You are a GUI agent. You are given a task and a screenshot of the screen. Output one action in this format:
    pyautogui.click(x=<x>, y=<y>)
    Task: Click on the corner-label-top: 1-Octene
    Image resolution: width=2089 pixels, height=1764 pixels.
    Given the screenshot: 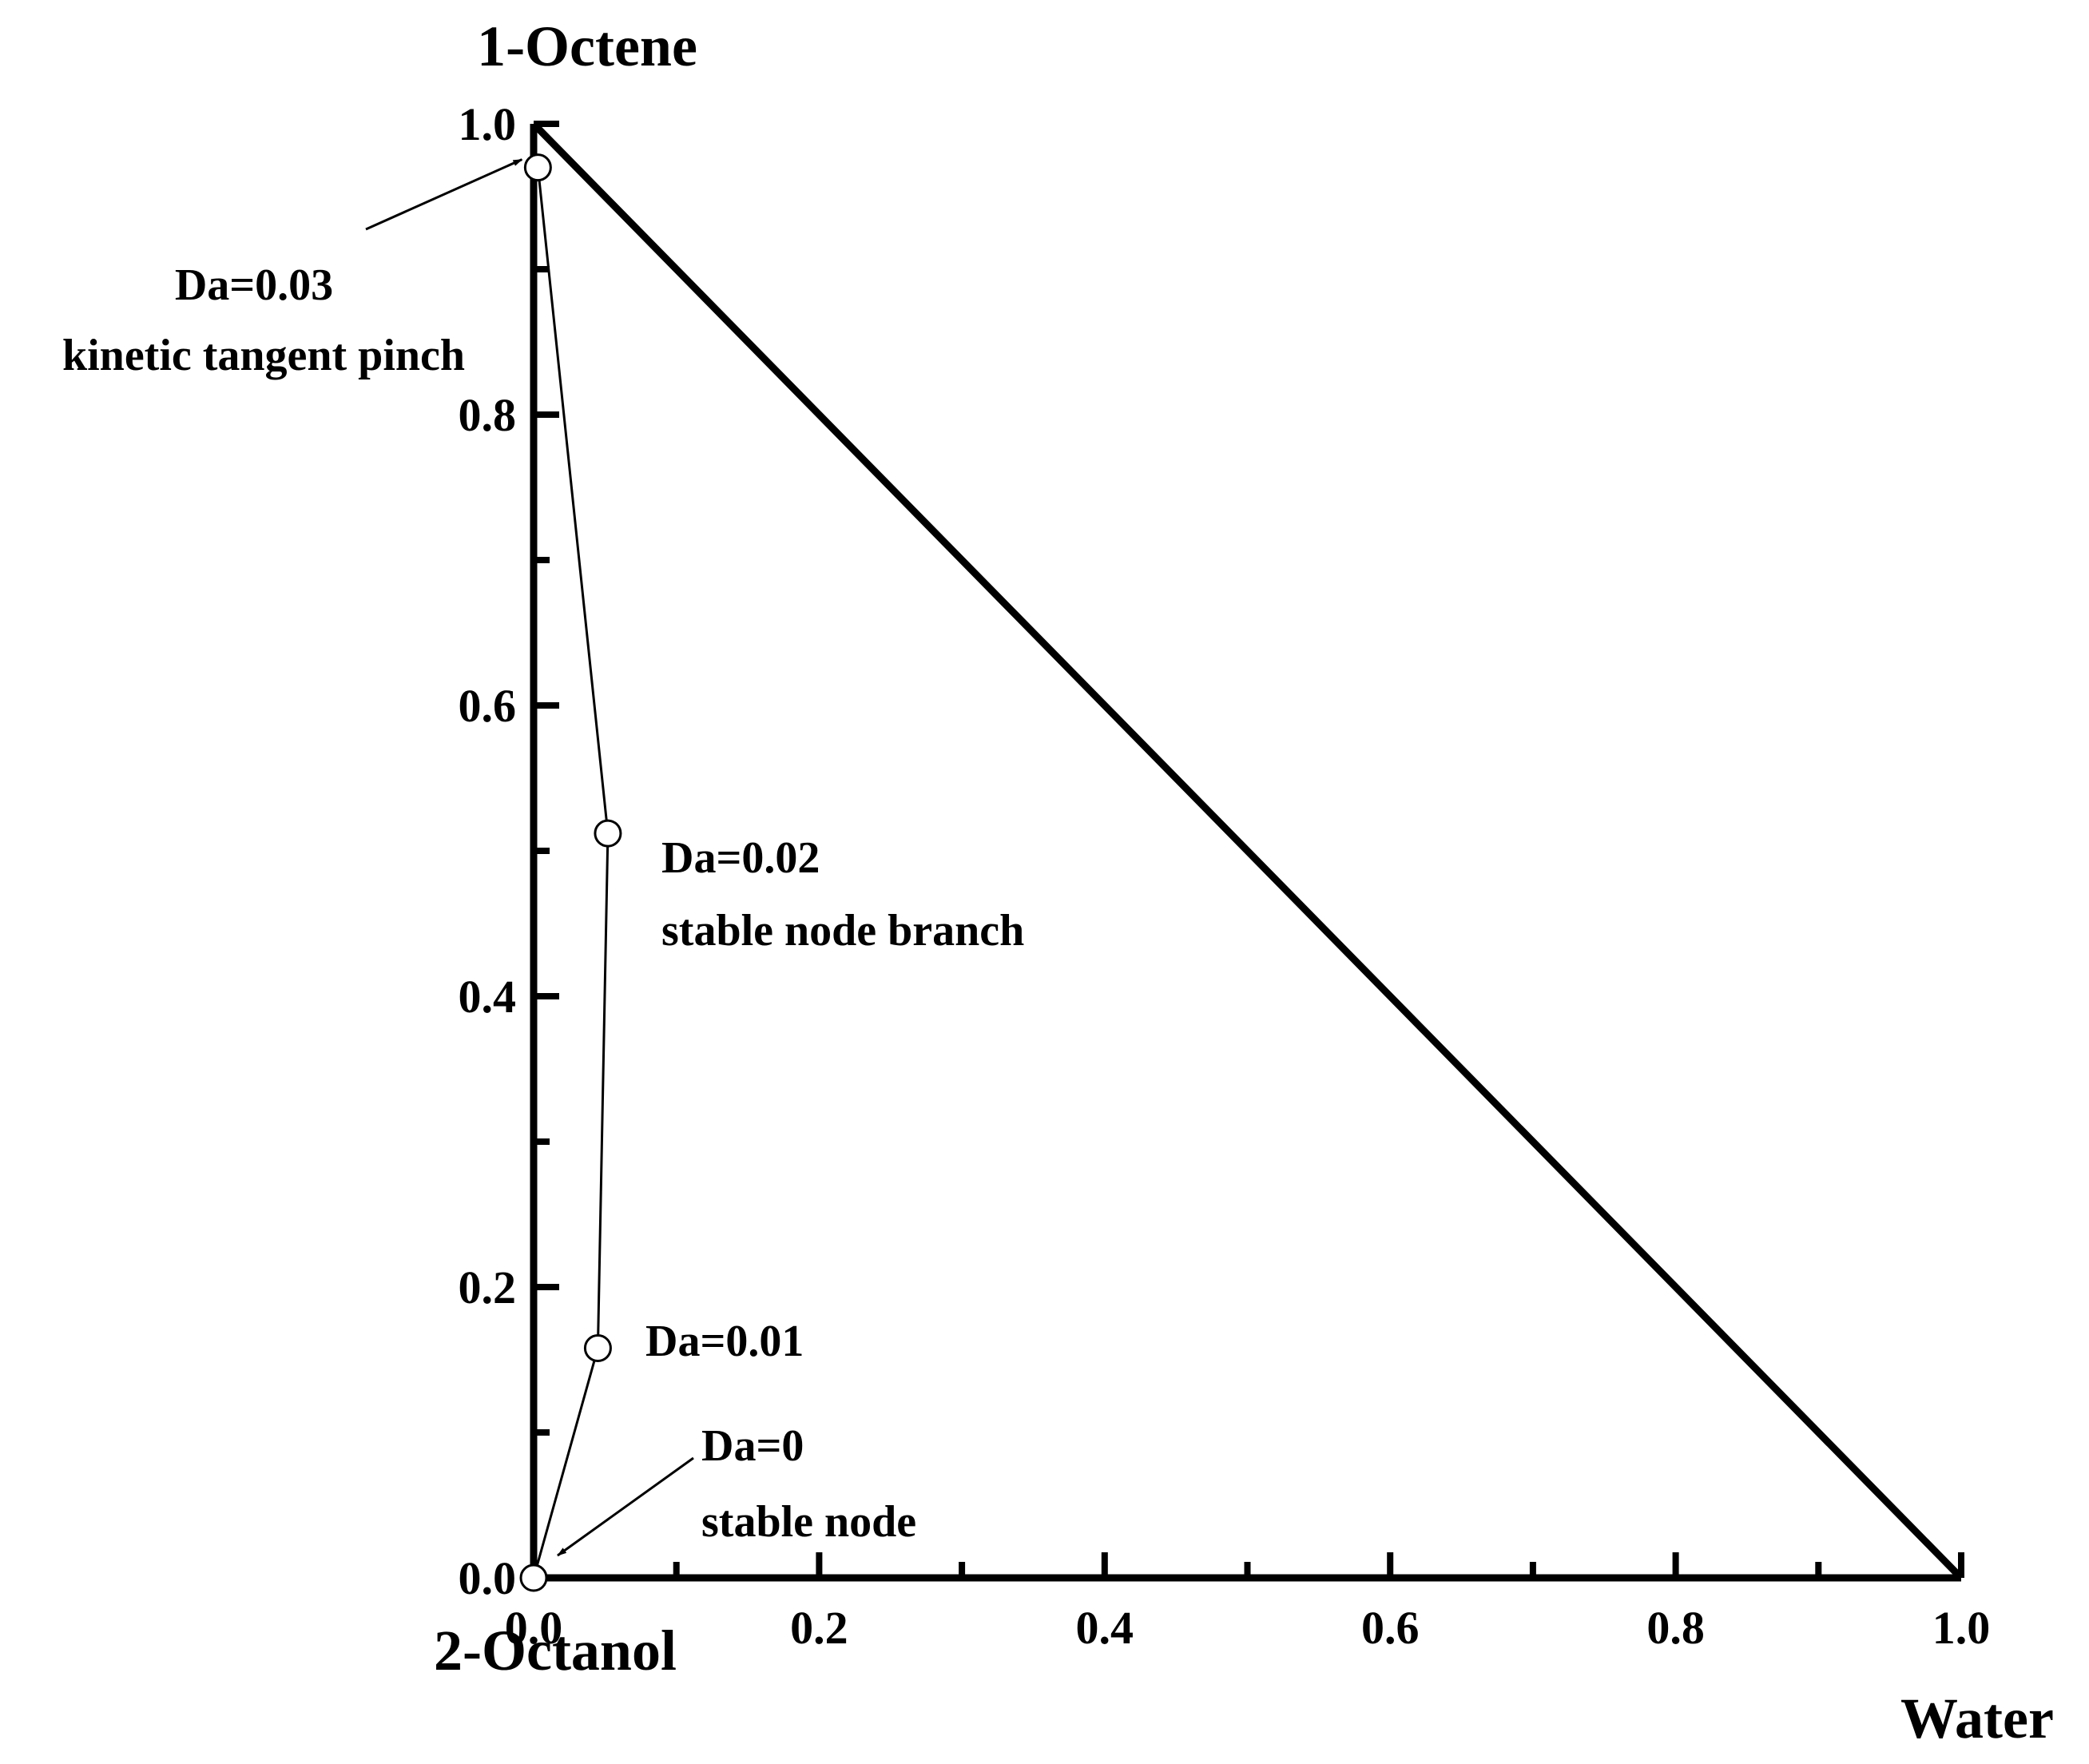 What is the action you would take?
    pyautogui.click(x=587, y=46)
    